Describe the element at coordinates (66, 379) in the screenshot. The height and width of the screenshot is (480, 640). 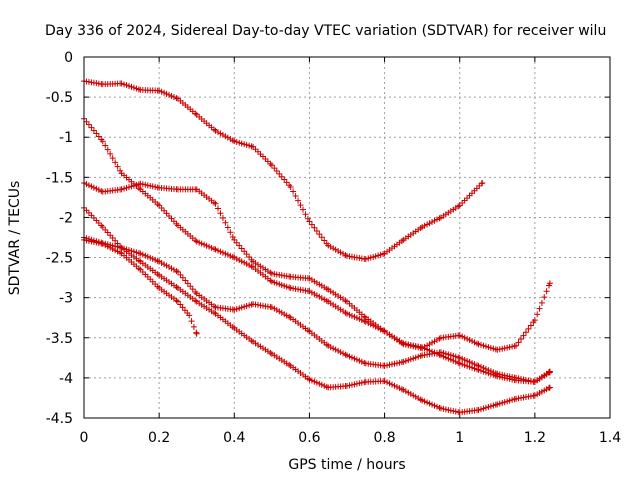
I see `y-tick-label: -4` at that location.